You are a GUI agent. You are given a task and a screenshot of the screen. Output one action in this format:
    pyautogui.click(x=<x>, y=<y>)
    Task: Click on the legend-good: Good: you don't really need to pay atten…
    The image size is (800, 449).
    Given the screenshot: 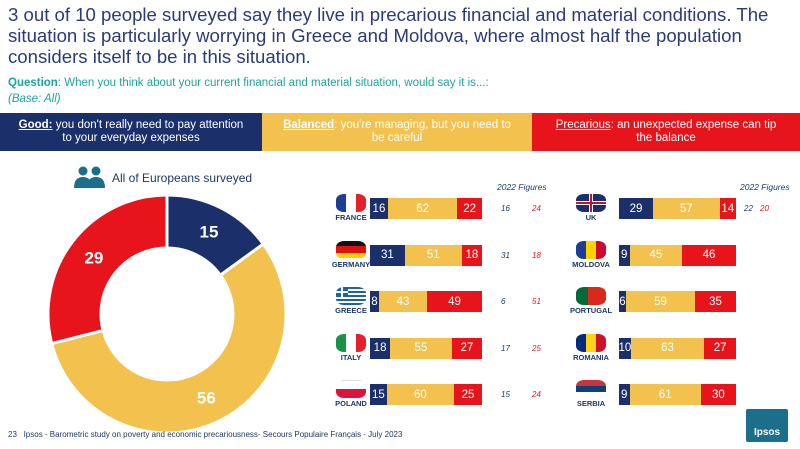 What is the action you would take?
    pyautogui.click(x=131, y=132)
    